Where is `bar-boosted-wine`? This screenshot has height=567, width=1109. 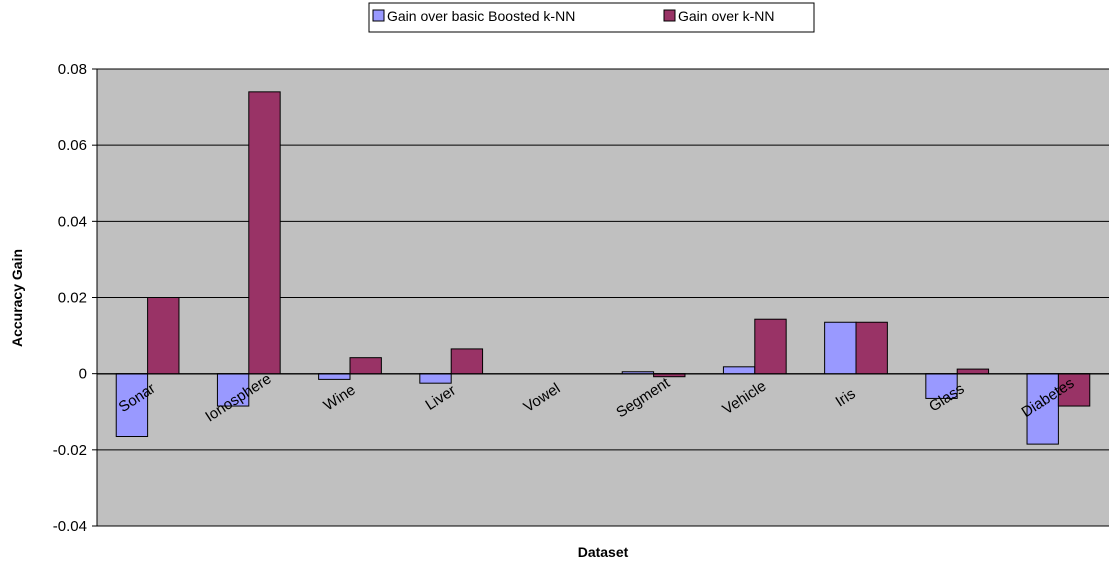 bar-boosted-wine is located at coordinates (334, 376).